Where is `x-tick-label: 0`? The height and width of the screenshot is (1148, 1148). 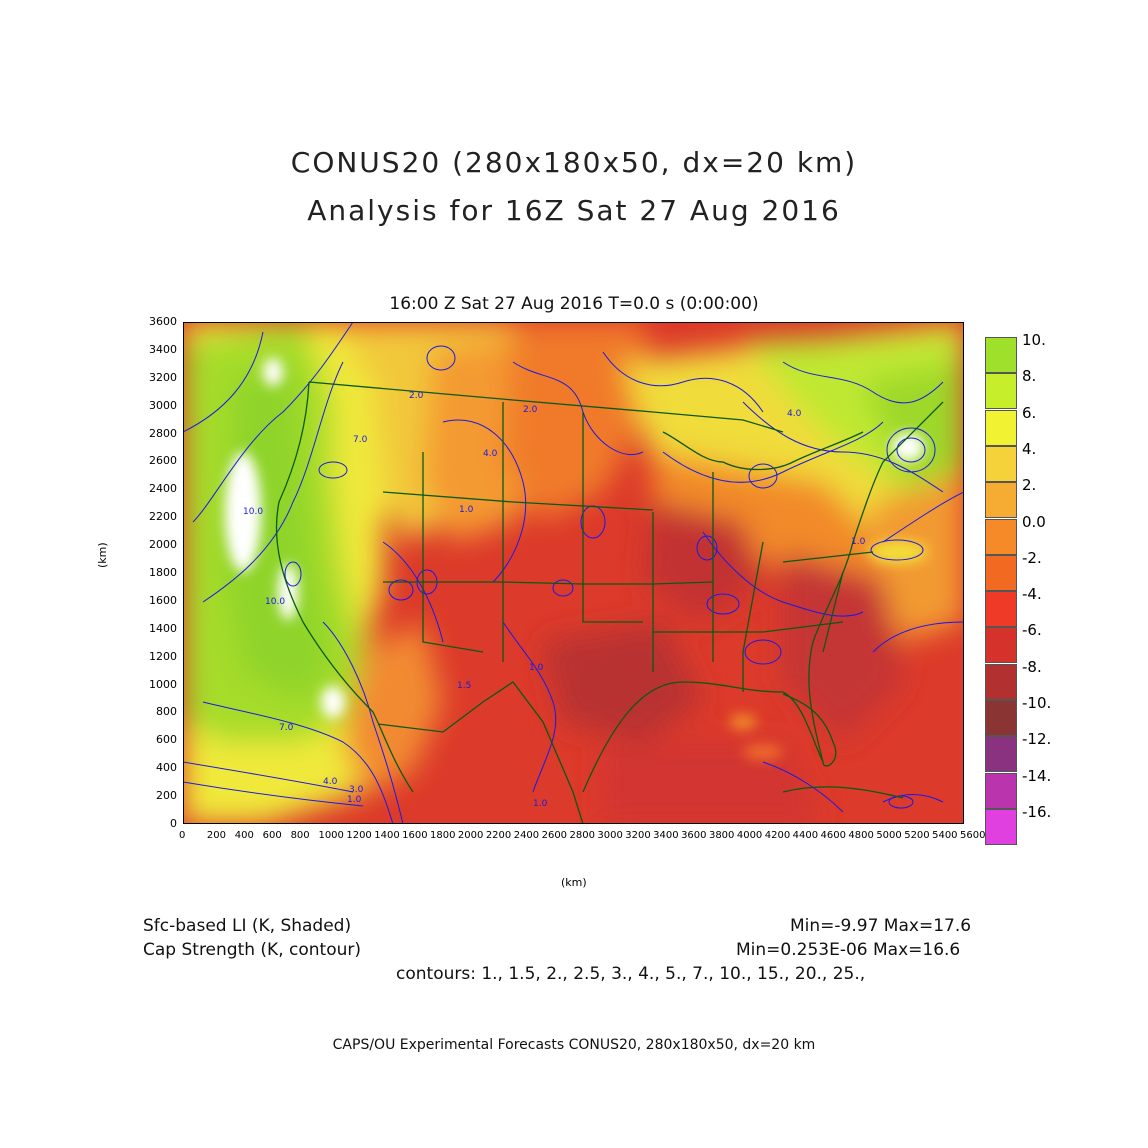 x-tick-label: 0 is located at coordinates (182, 835).